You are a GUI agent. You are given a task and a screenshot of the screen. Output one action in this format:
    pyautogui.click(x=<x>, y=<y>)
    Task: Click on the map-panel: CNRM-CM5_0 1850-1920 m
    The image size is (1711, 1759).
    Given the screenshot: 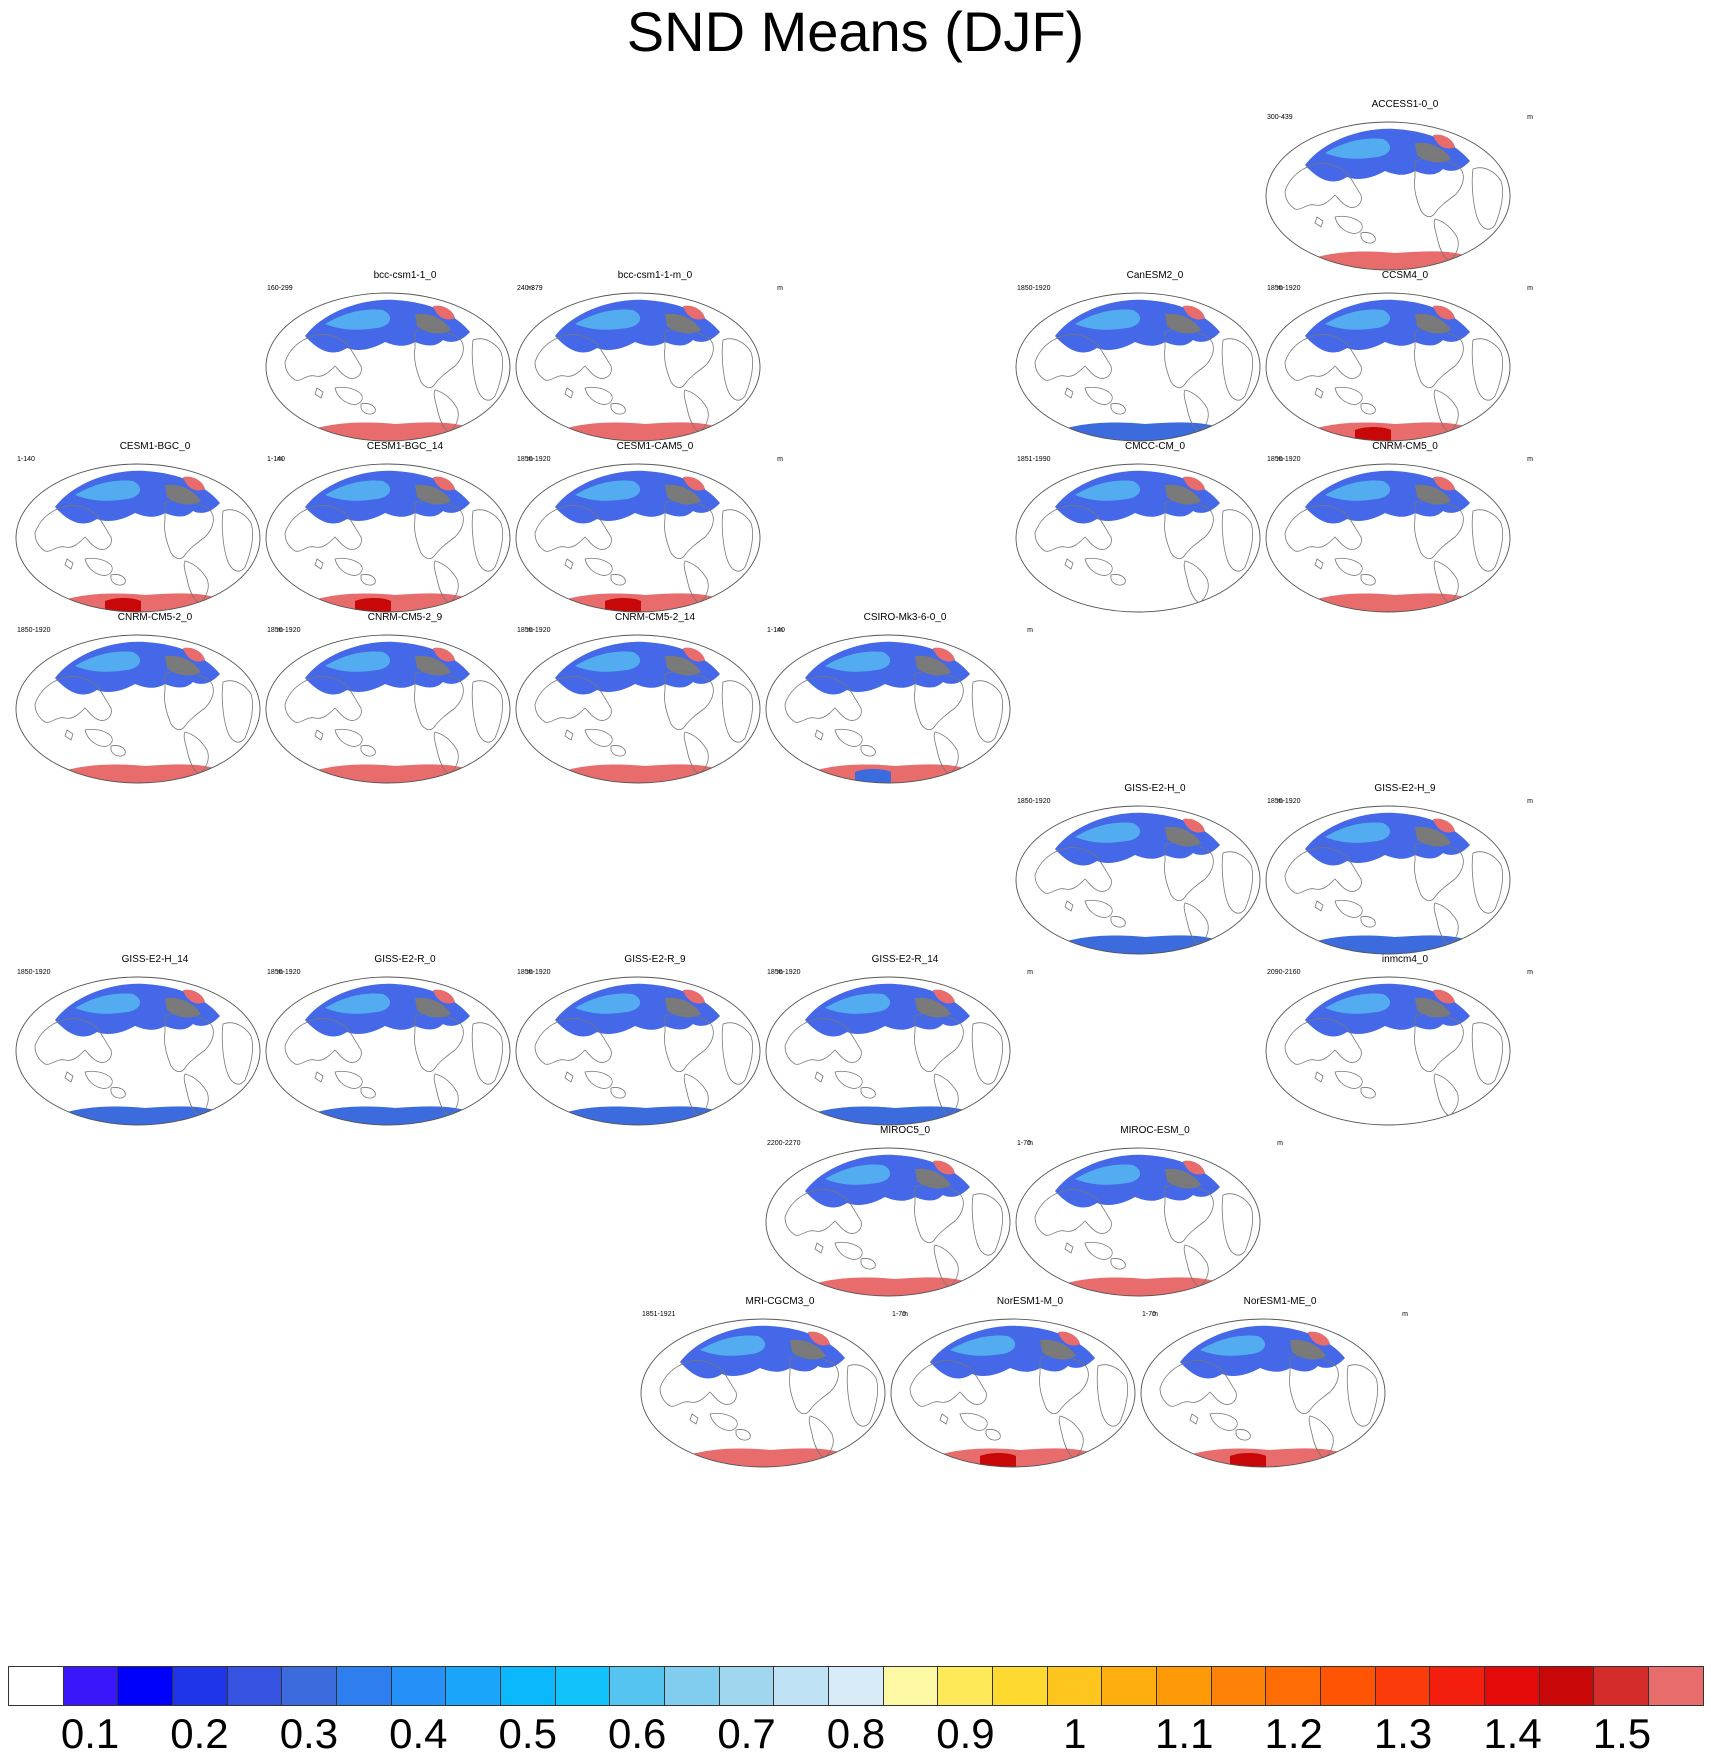 What is the action you would take?
    pyautogui.click(x=1405, y=536)
    